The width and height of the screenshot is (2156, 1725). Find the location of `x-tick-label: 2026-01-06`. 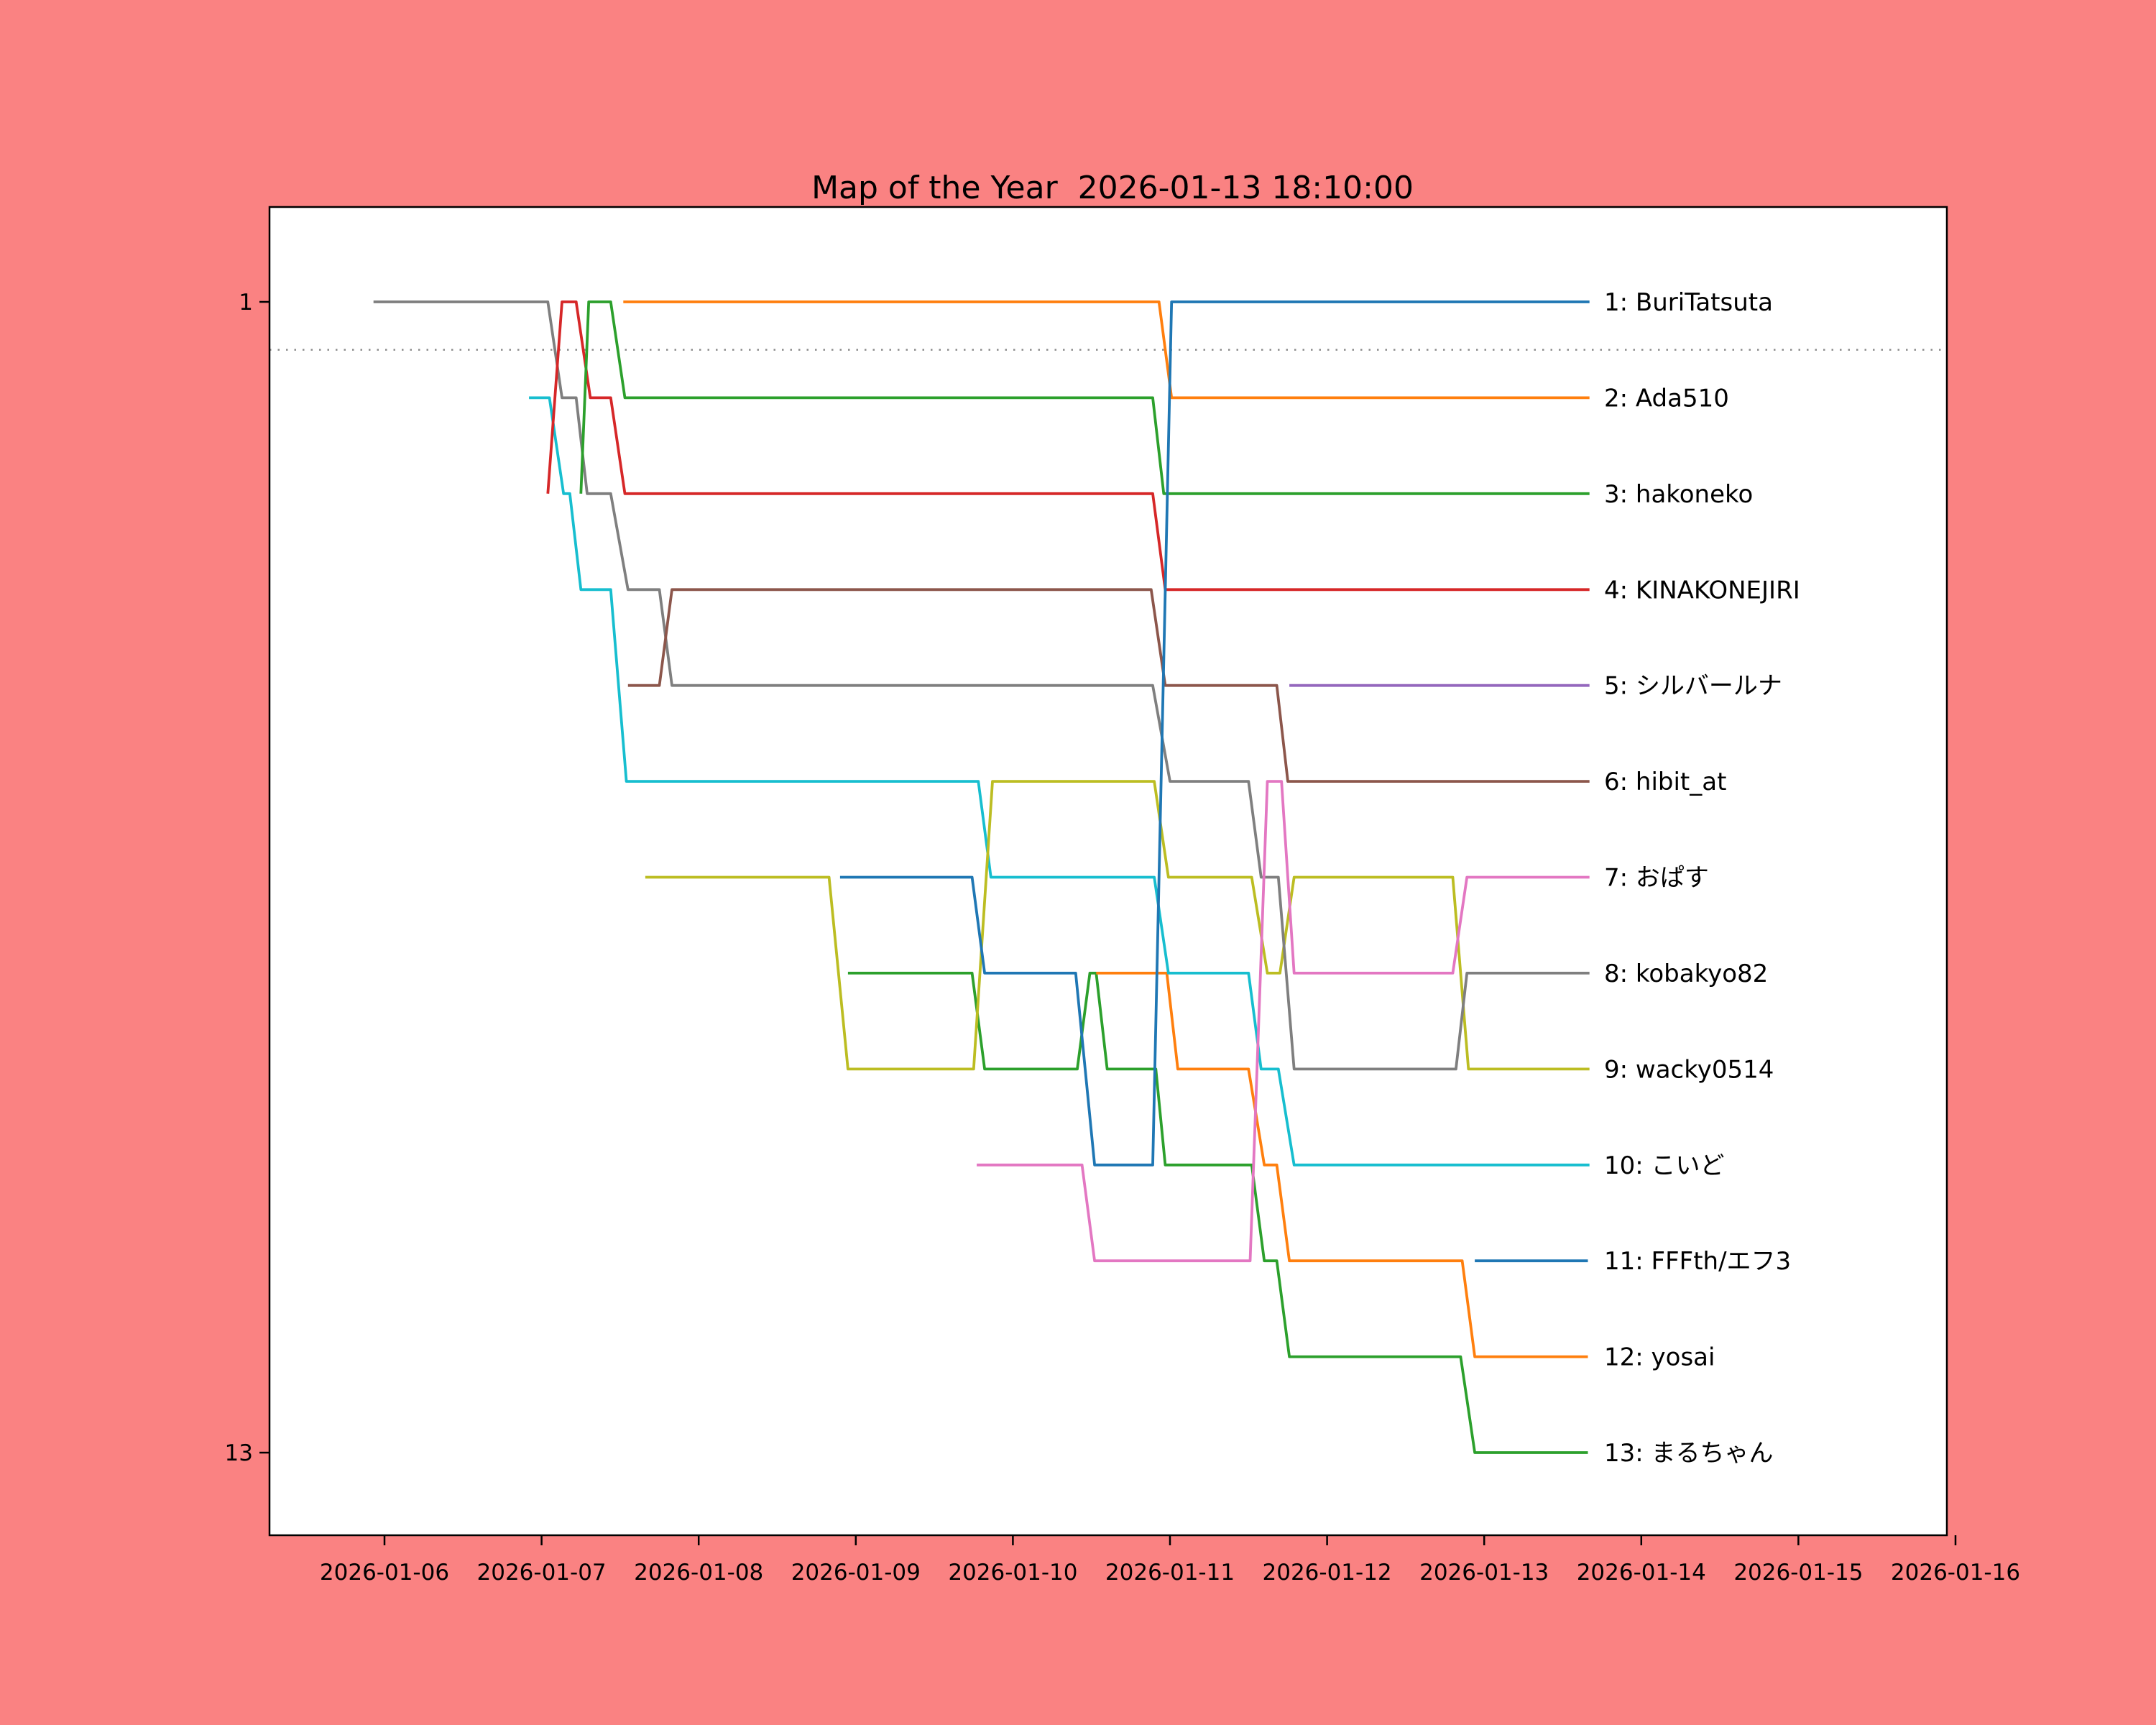

x-tick-label: 2026-01-06 is located at coordinates (384, 1573).